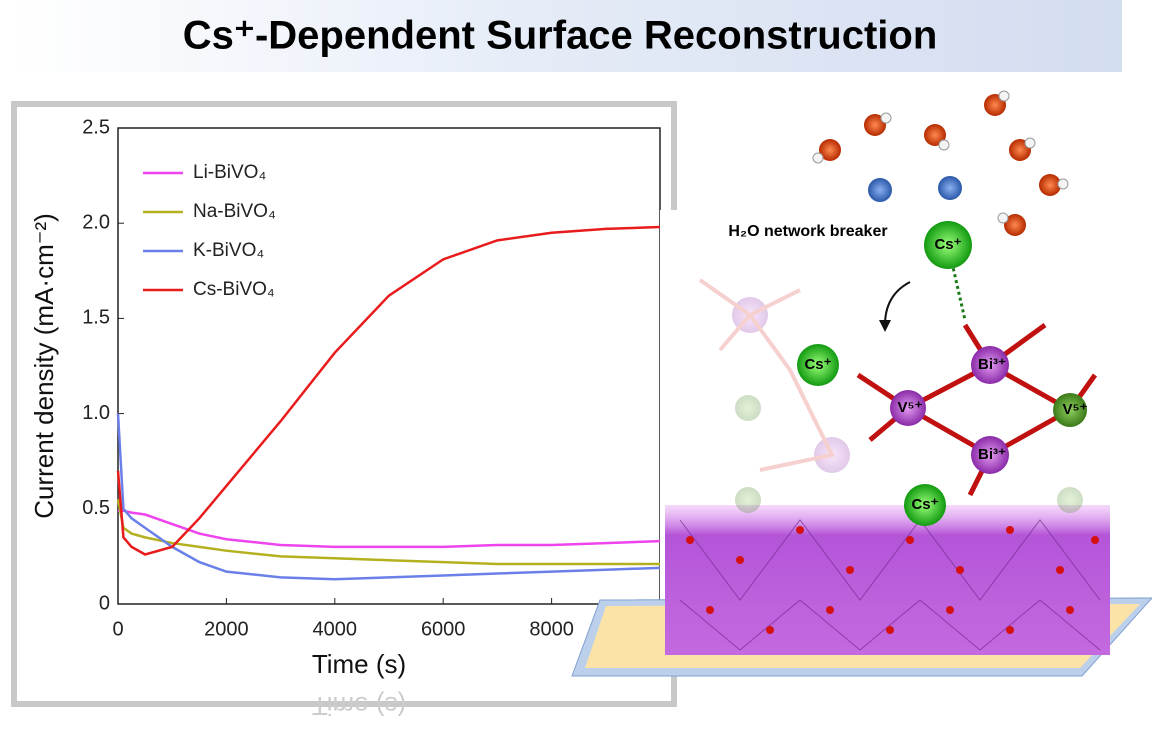 This screenshot has width=1152, height=745. Describe the element at coordinates (807, 231) in the screenshot. I see `label: H₂O network breaker` at that location.